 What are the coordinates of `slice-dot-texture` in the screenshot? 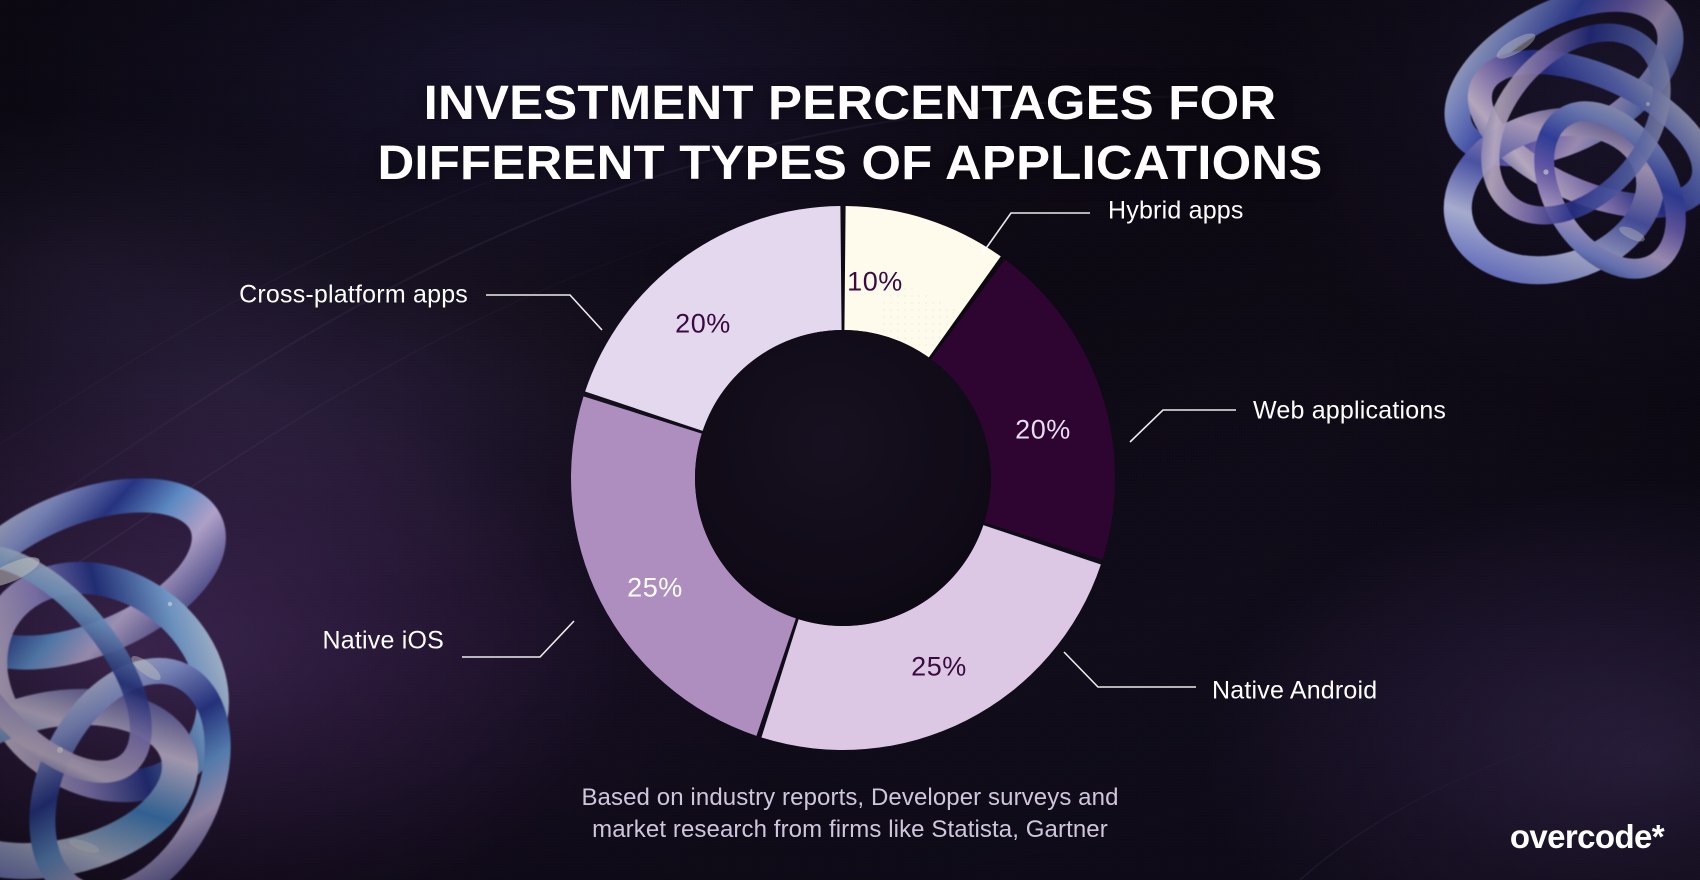 It's located at (918, 319).